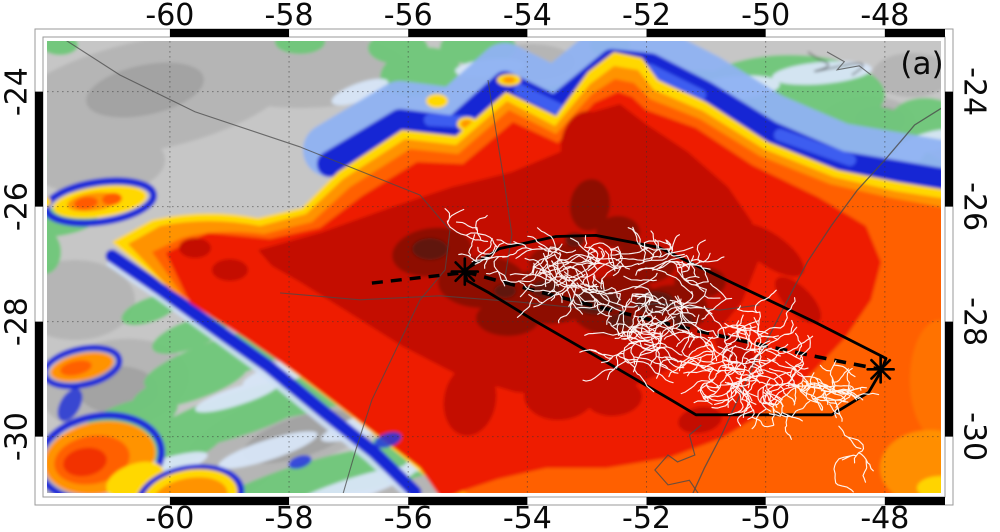 The image size is (1000, 532). Describe the element at coordinates (408, 516) in the screenshot. I see `x-tick-label-bottom: -56` at that location.